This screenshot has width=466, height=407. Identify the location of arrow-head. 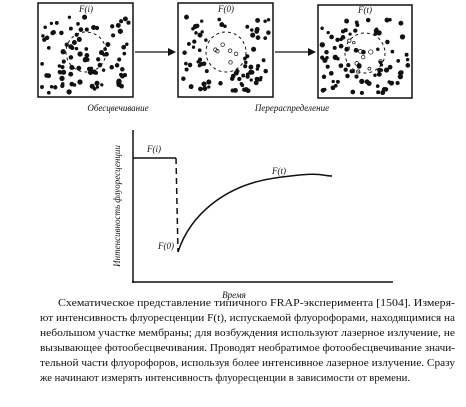
(312, 52).